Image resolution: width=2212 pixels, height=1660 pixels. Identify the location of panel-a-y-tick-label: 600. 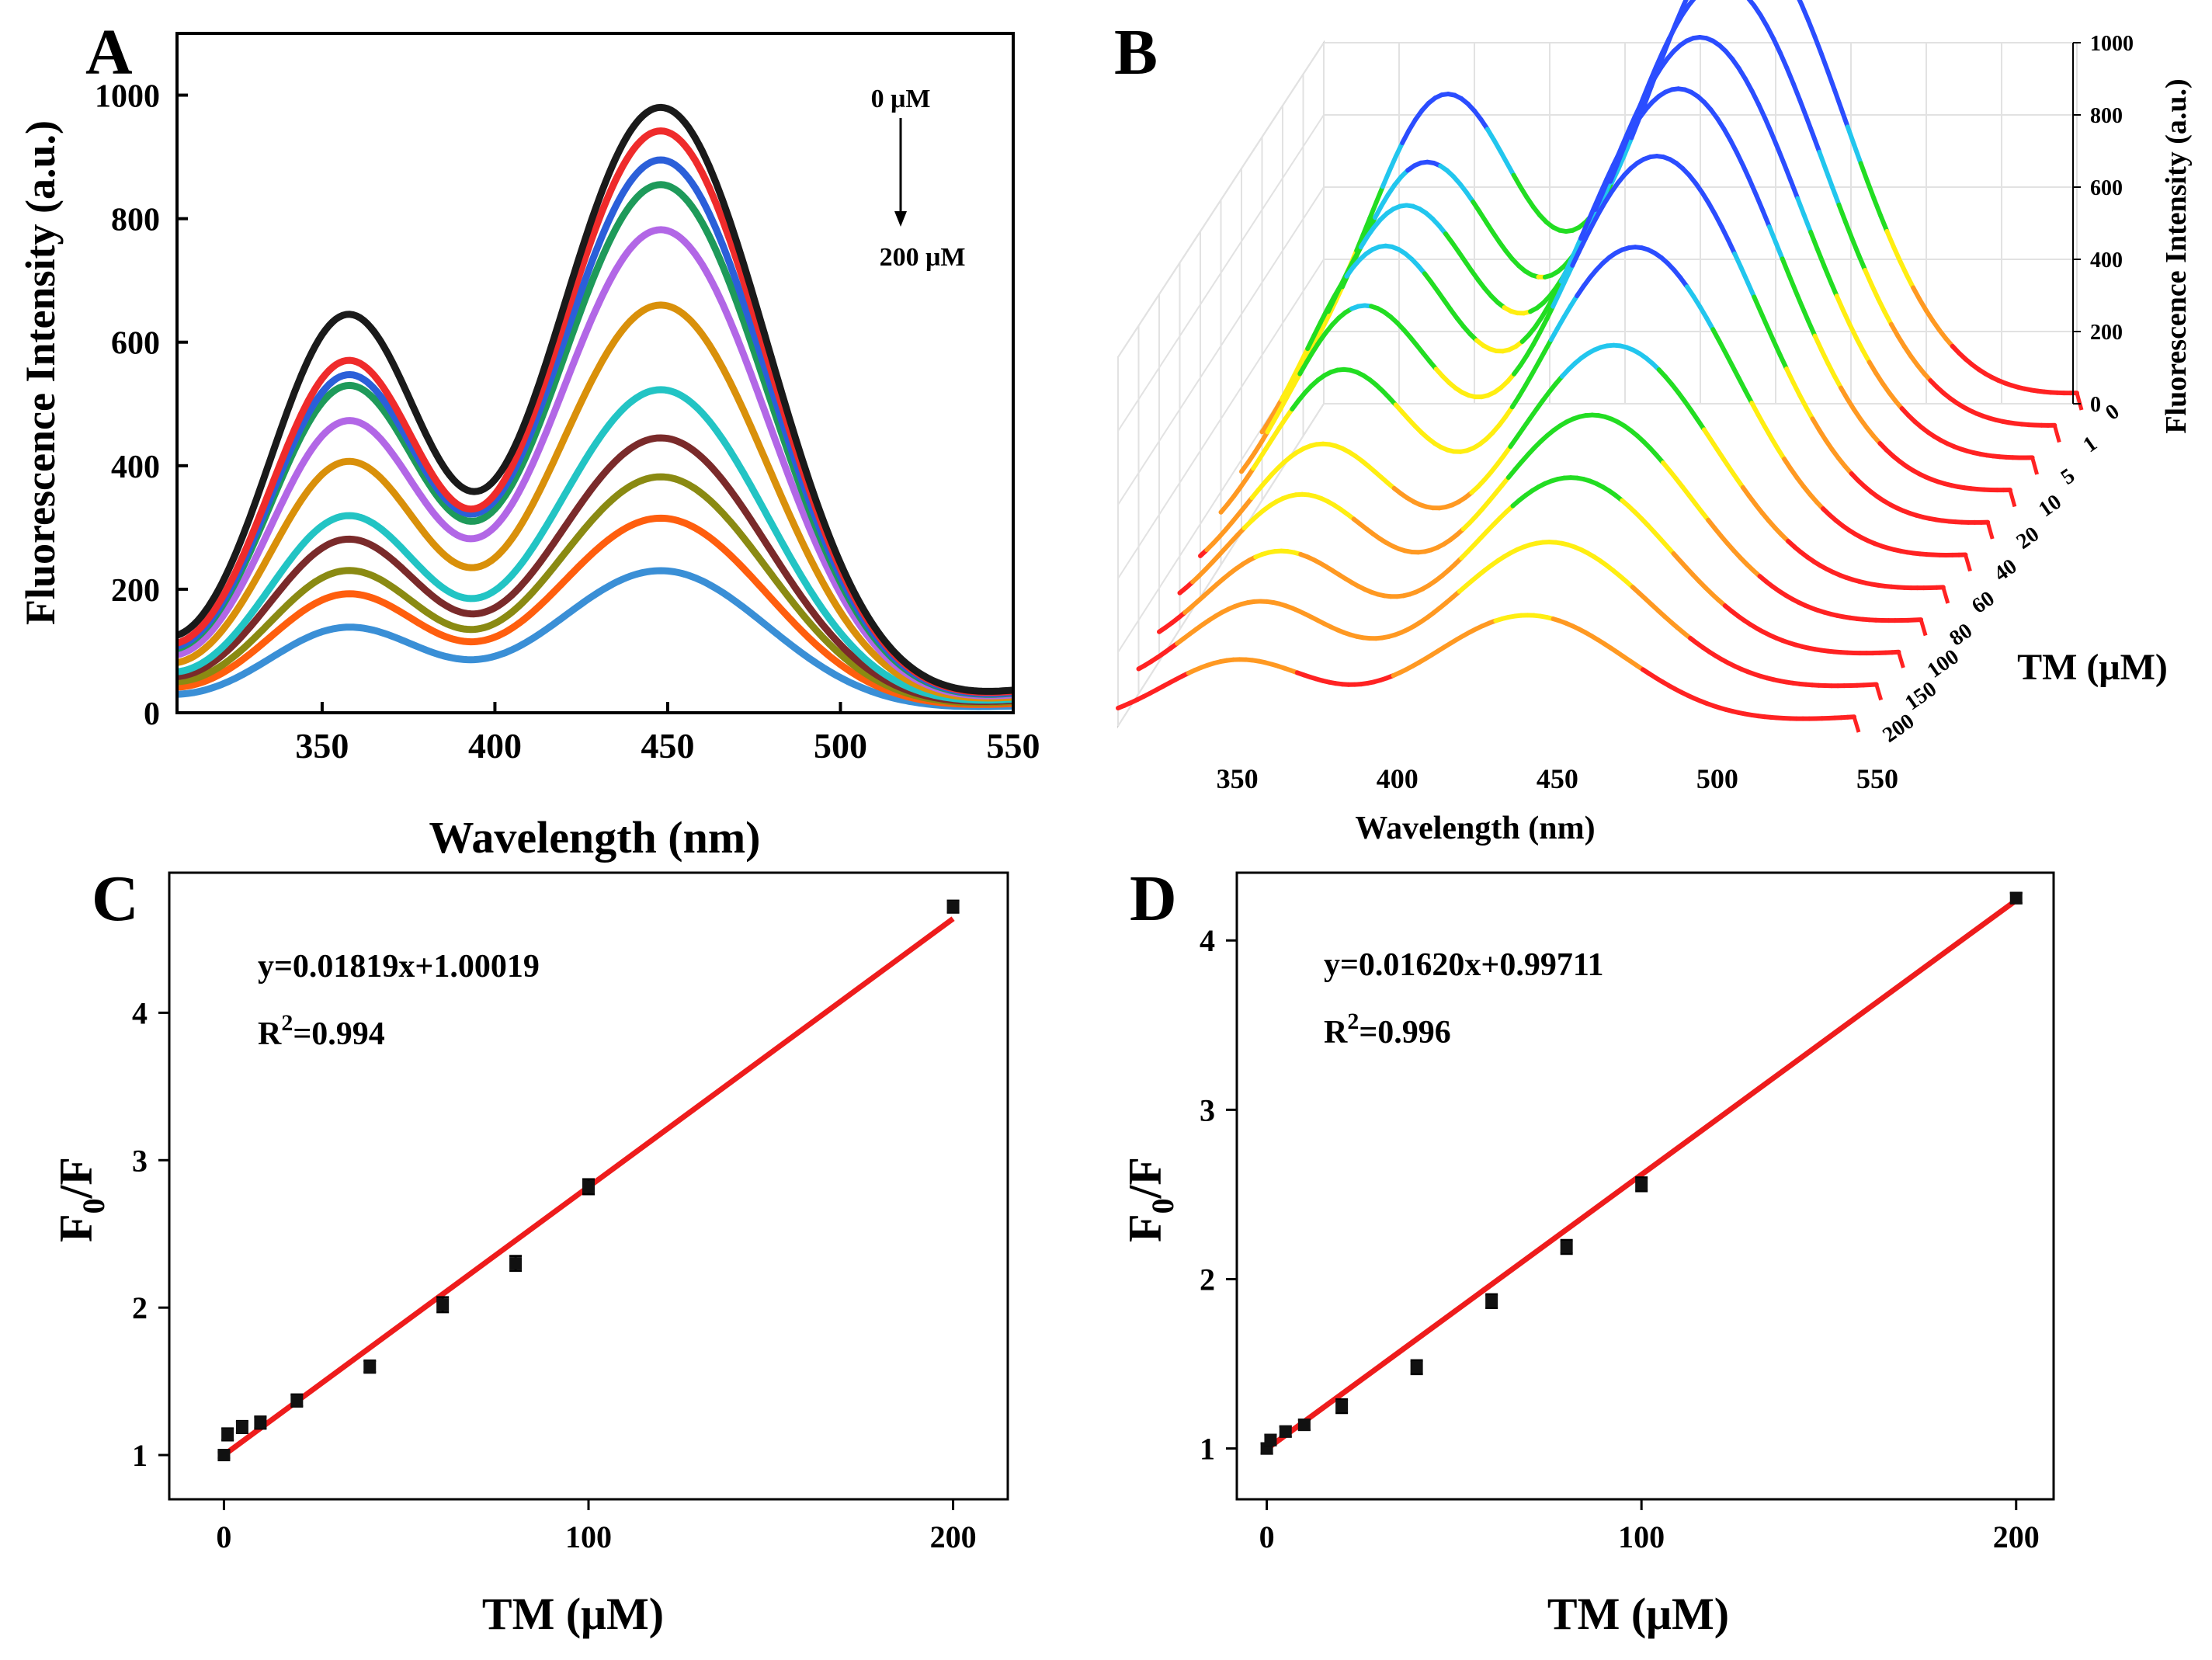
(135, 344).